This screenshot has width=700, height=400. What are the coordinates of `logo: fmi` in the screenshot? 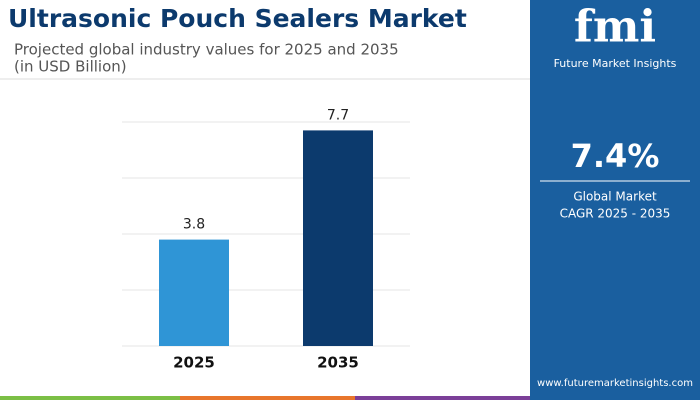 It's located at (615, 27).